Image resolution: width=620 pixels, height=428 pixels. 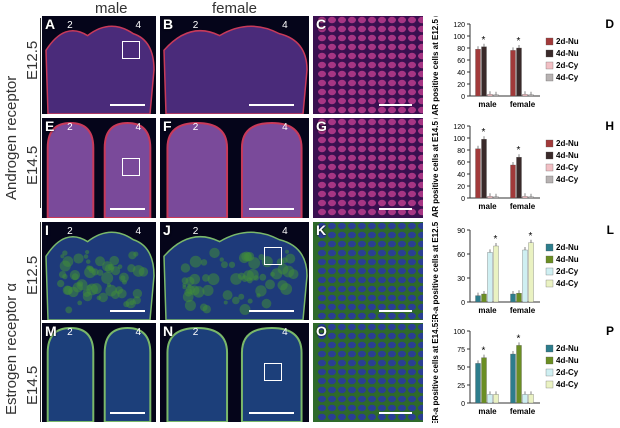 I want to click on micrograph-g, so click(x=368, y=168).